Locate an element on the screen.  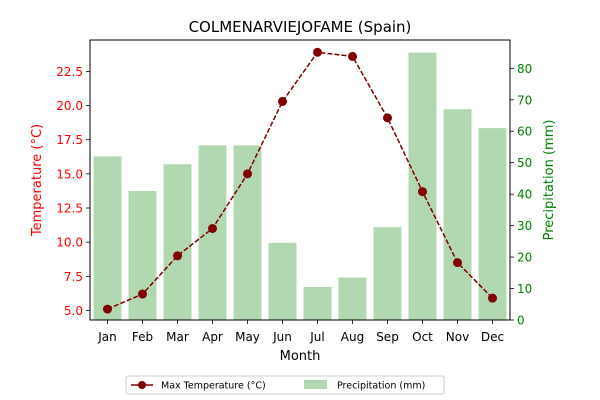
right-tick-label: 30 is located at coordinates (524, 226).